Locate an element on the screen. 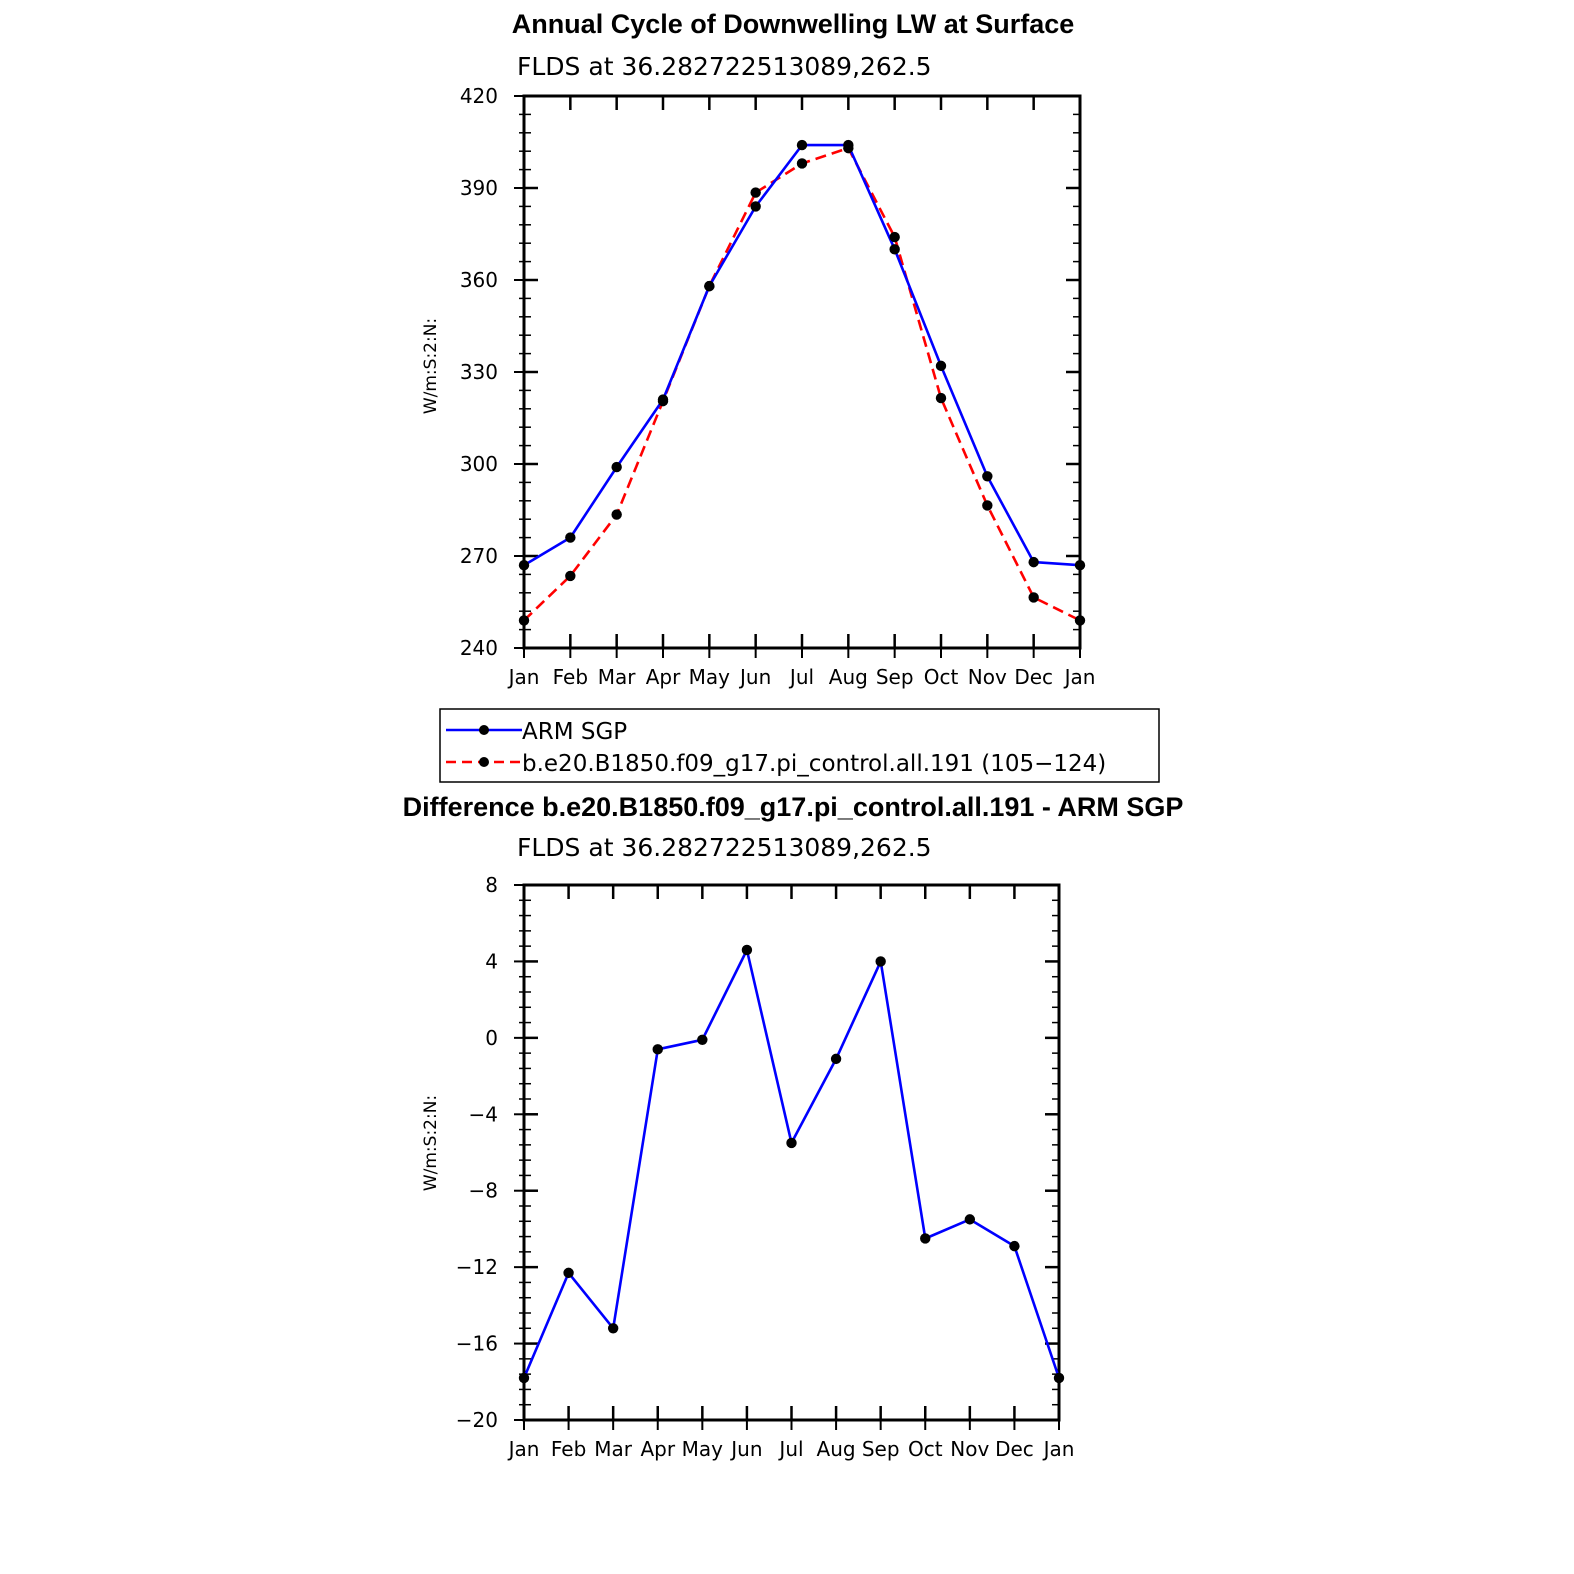 Image resolution: width=1574 pixels, height=1574 pixels. legend-entry-arm-sgp: ARM SGP is located at coordinates (574, 732).